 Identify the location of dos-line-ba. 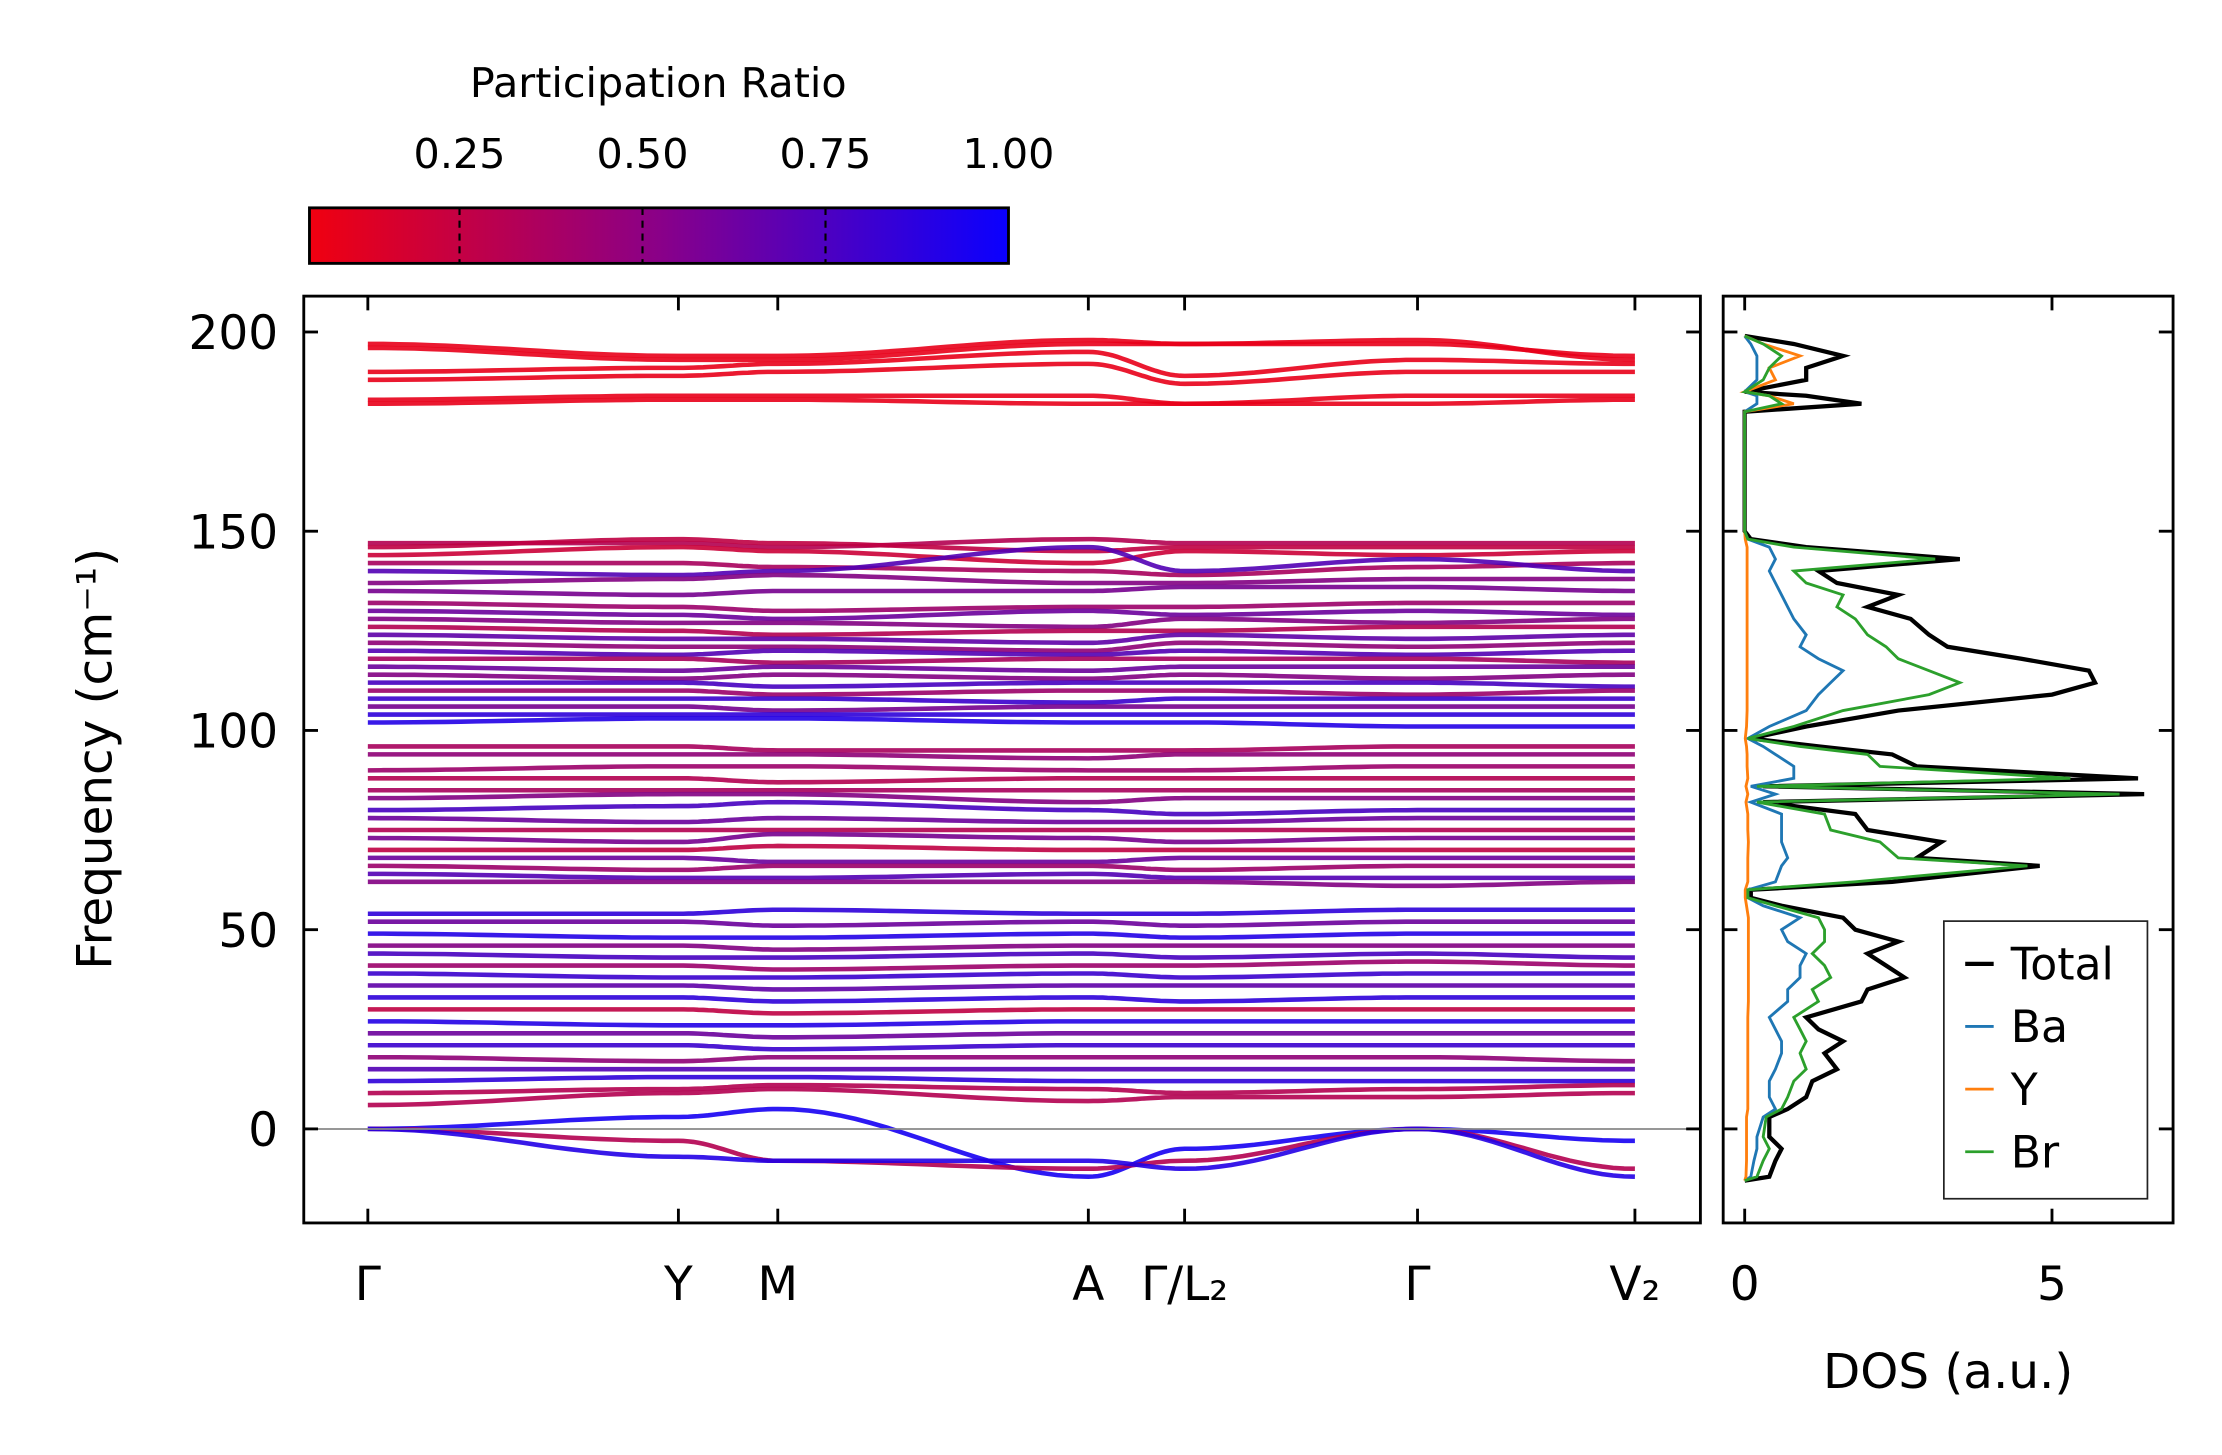
(1794, 758).